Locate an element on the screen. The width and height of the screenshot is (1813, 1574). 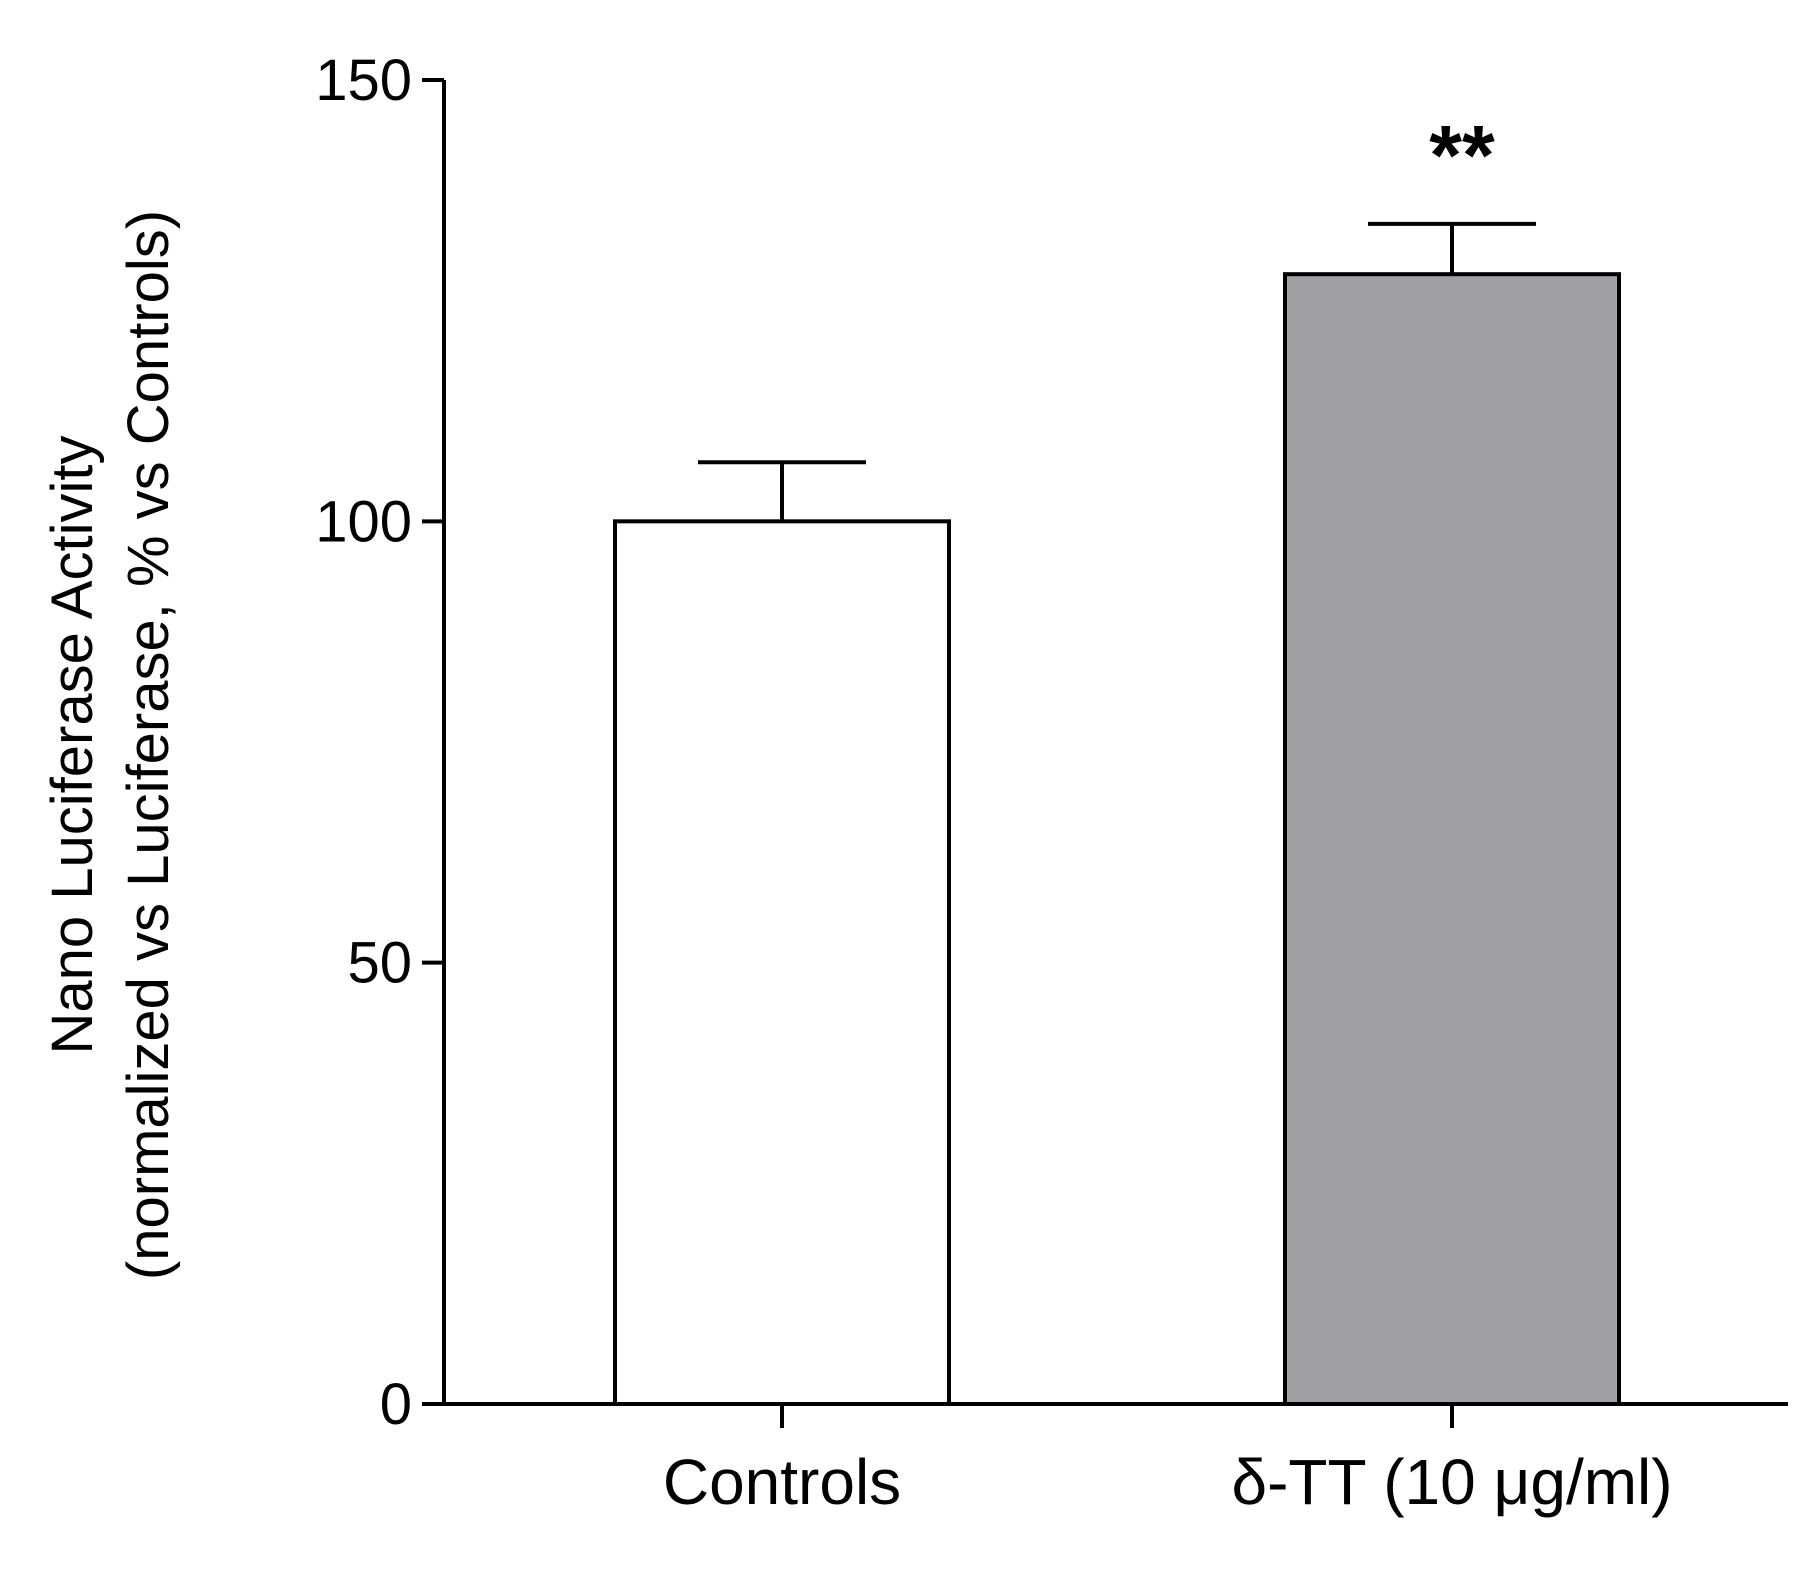
y-tick-label: 0 is located at coordinates (396, 1404).